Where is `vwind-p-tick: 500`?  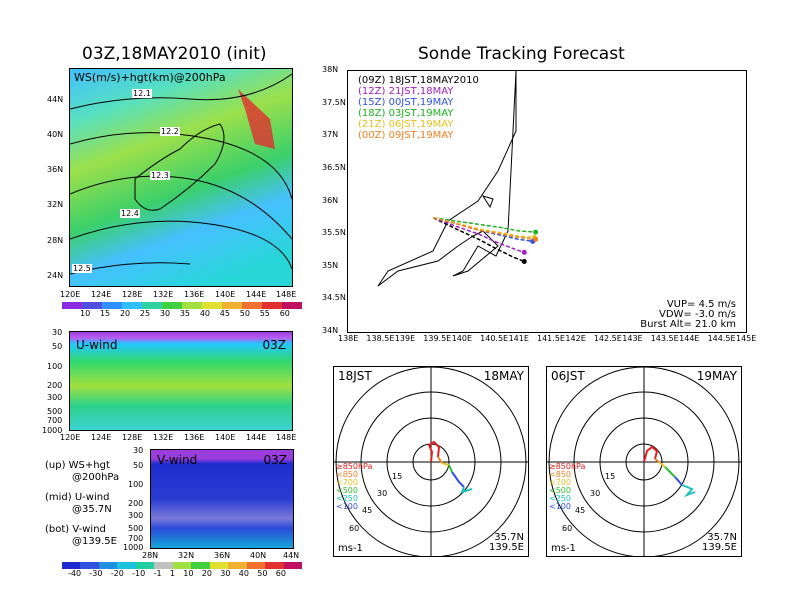 vwind-p-tick: 500 is located at coordinates (136, 528).